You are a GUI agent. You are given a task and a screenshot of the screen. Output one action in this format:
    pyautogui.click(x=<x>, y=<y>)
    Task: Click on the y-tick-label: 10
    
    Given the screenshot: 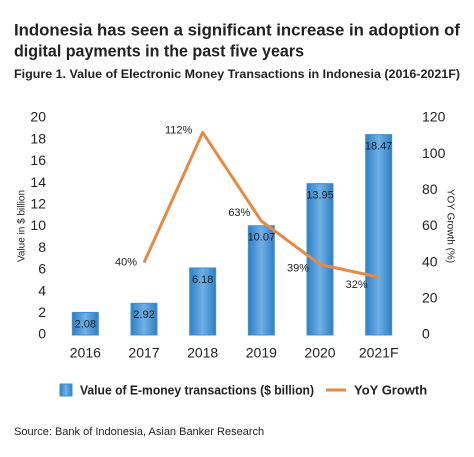 What is the action you would take?
    pyautogui.click(x=38, y=225)
    